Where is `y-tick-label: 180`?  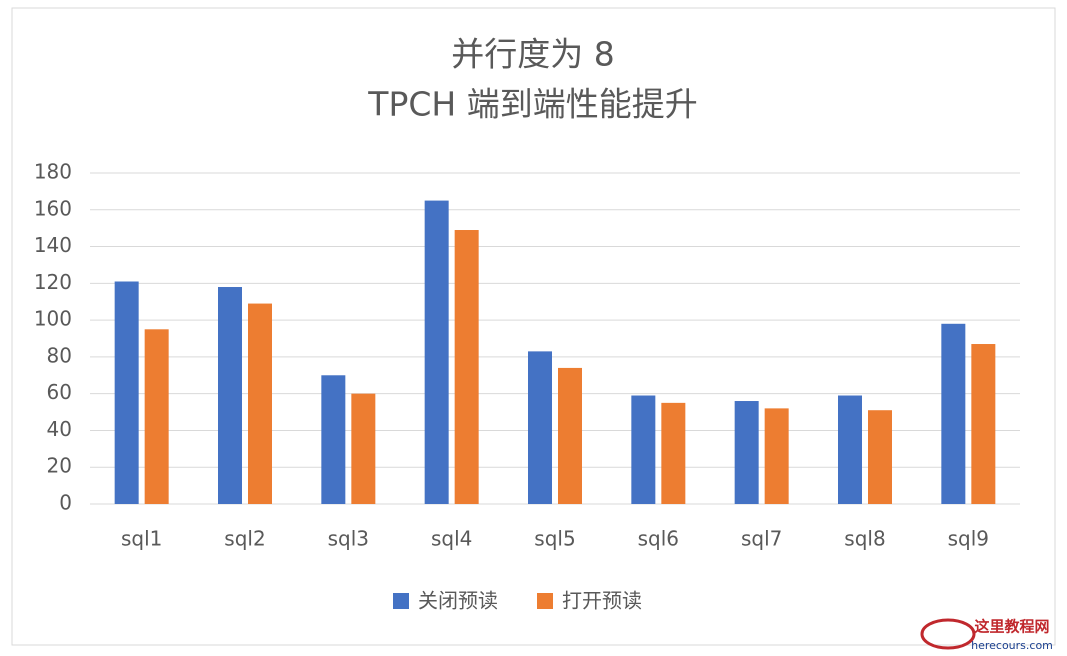 y-tick-label: 180 is located at coordinates (53, 172).